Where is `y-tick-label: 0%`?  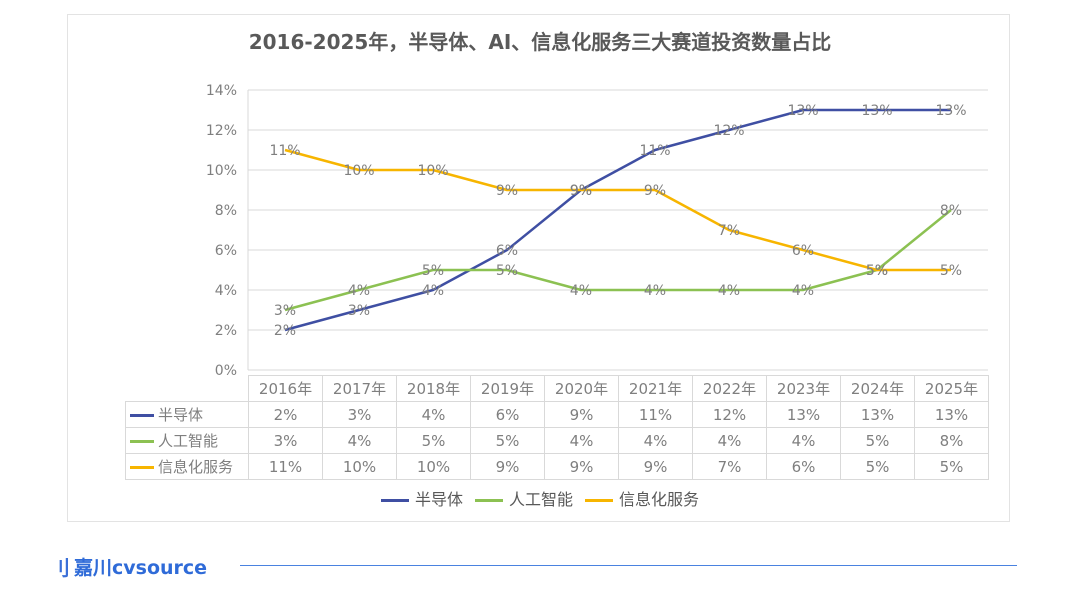
y-tick-label: 0% is located at coordinates (226, 371).